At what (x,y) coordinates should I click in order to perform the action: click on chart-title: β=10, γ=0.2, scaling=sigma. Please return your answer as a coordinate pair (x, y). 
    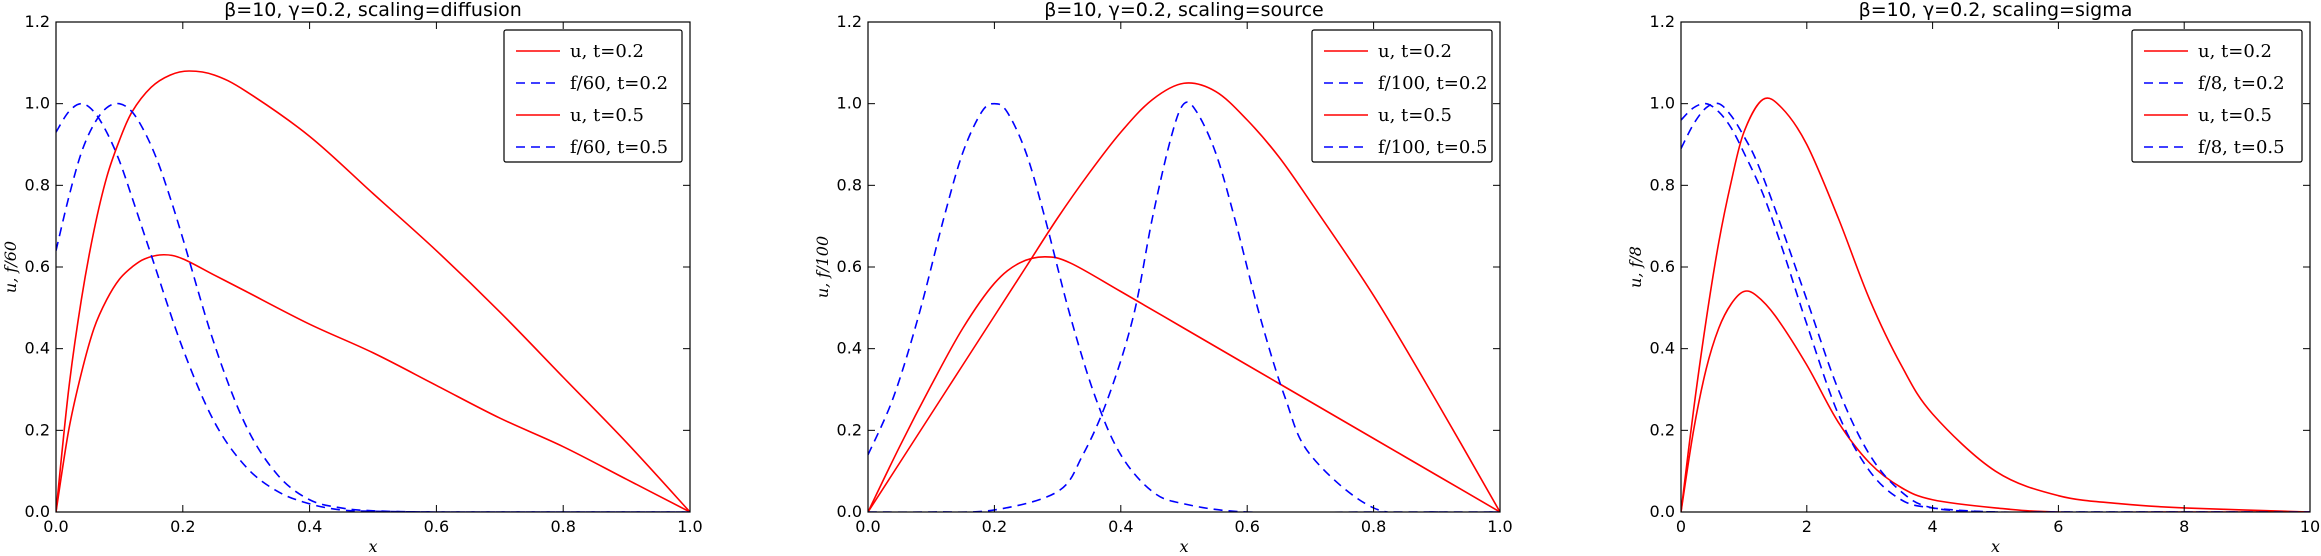
    Looking at the image, I should click on (1996, 10).